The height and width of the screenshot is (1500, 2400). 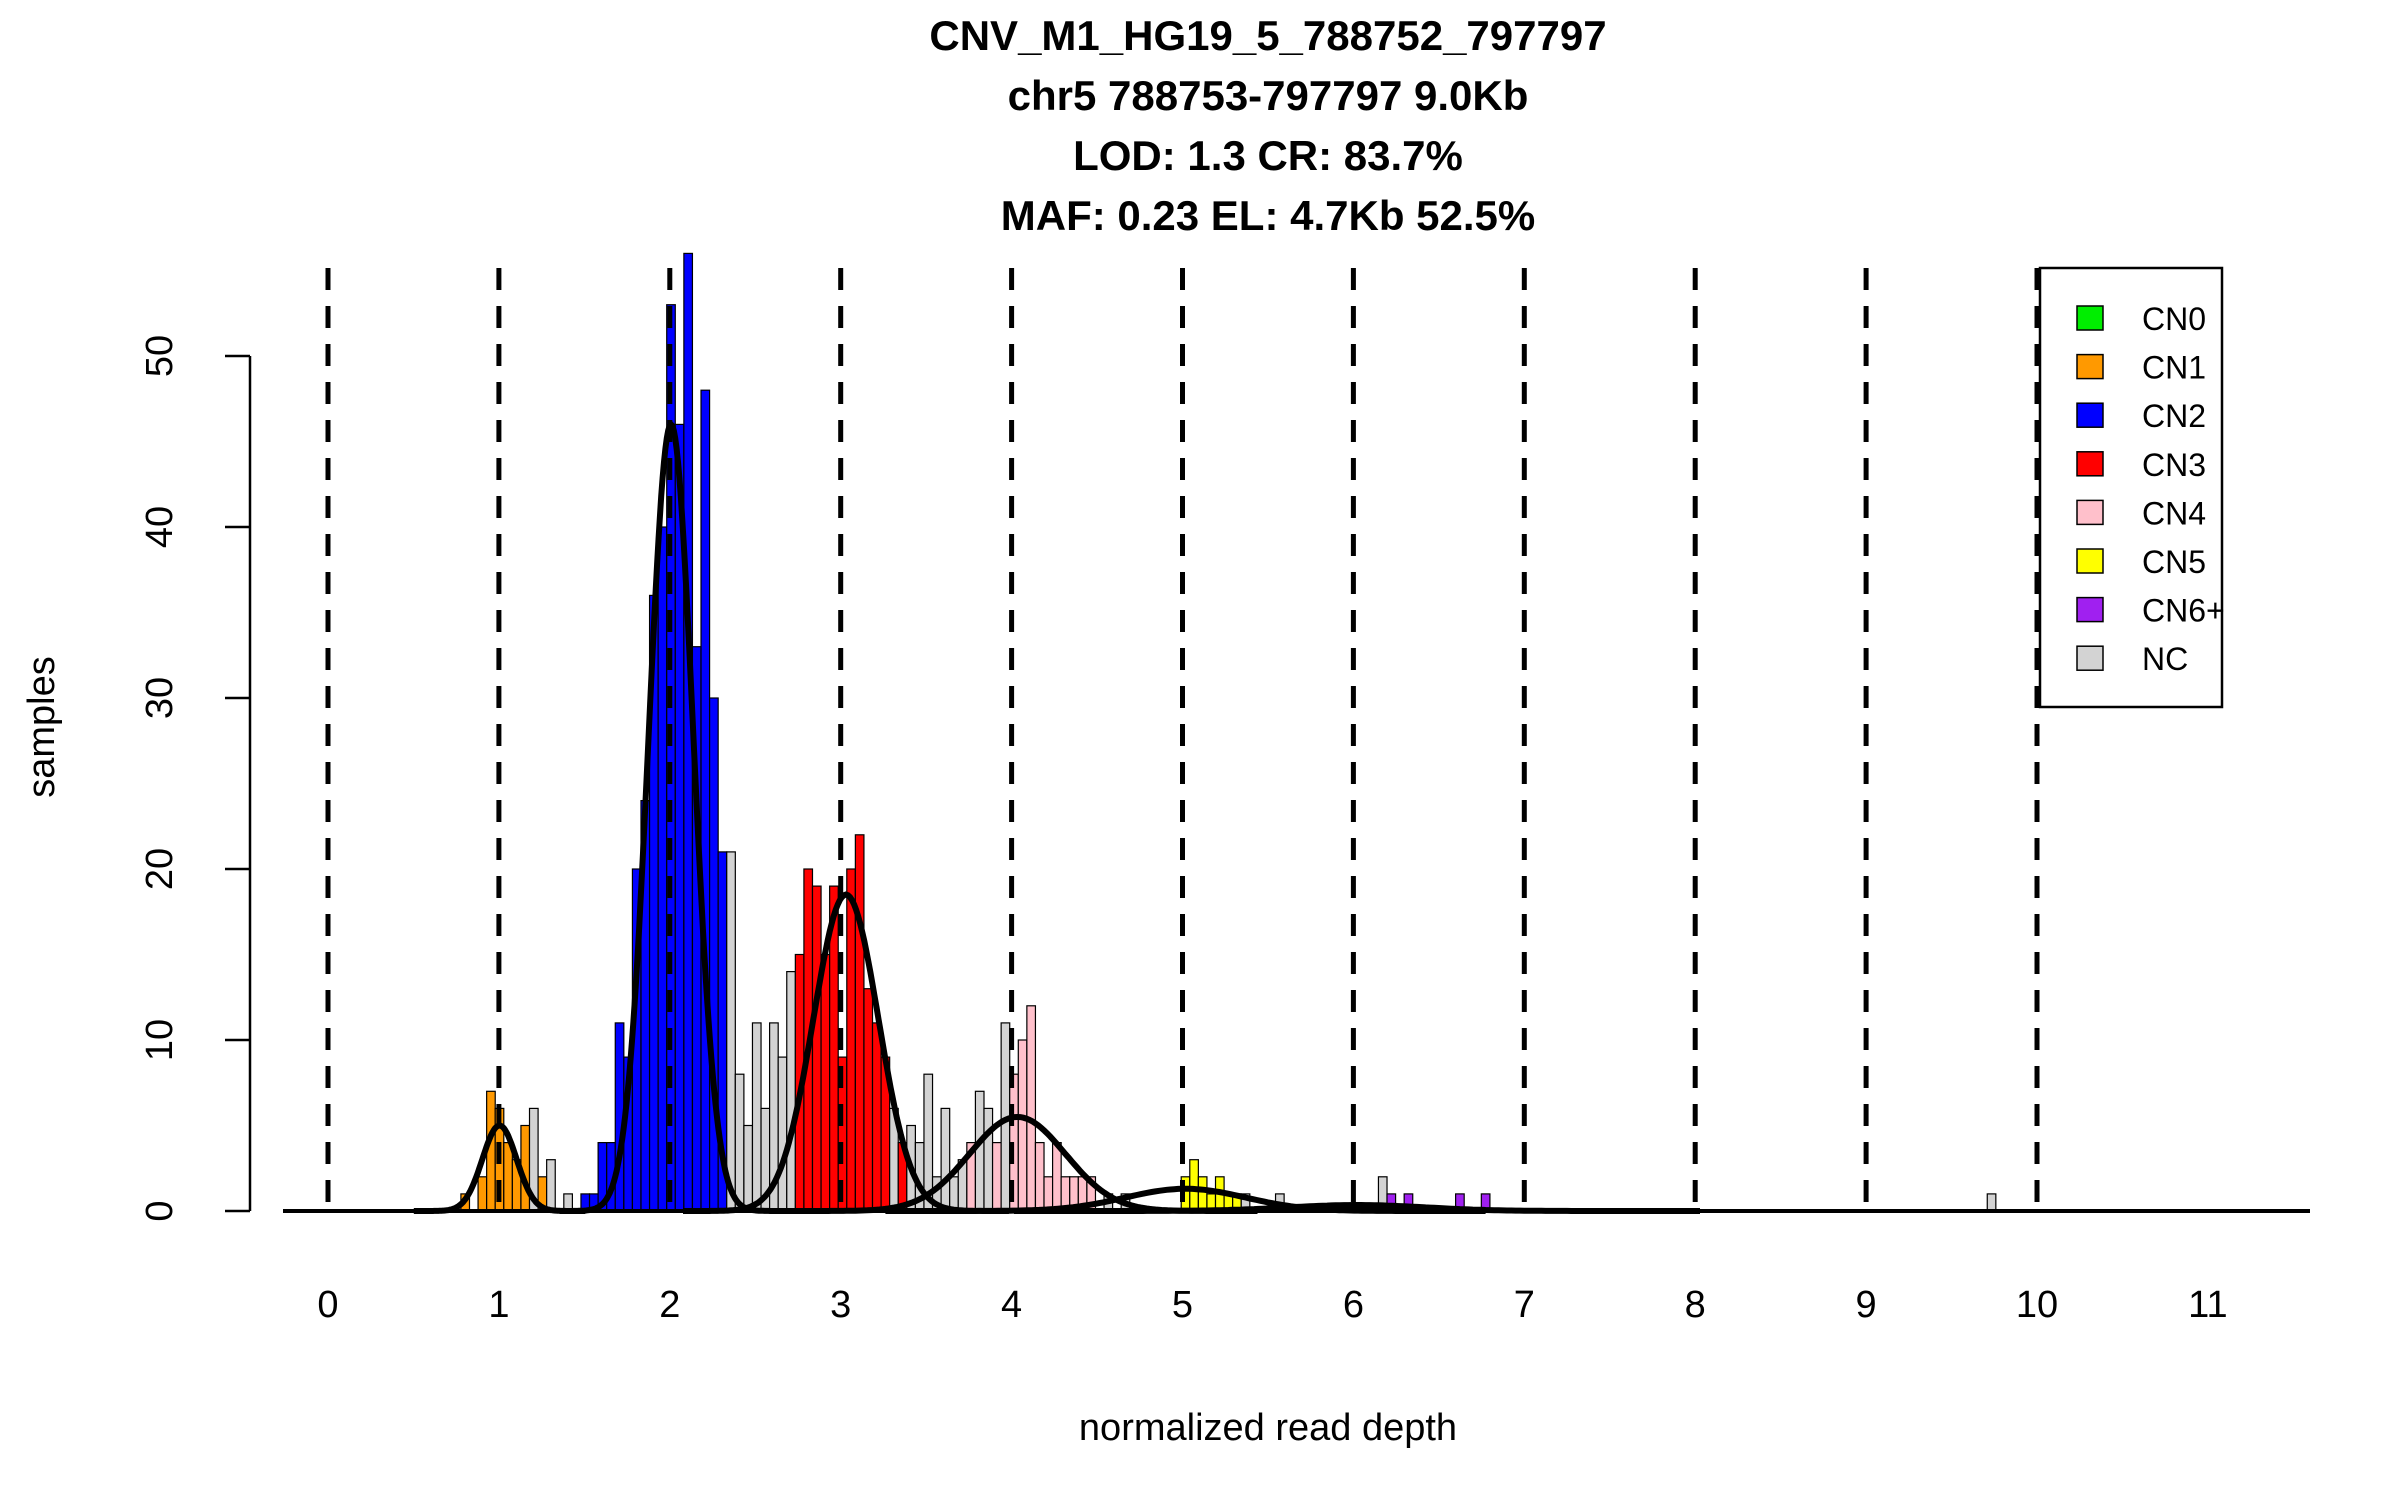 I want to click on y-tick-label: 40, so click(x=160, y=527).